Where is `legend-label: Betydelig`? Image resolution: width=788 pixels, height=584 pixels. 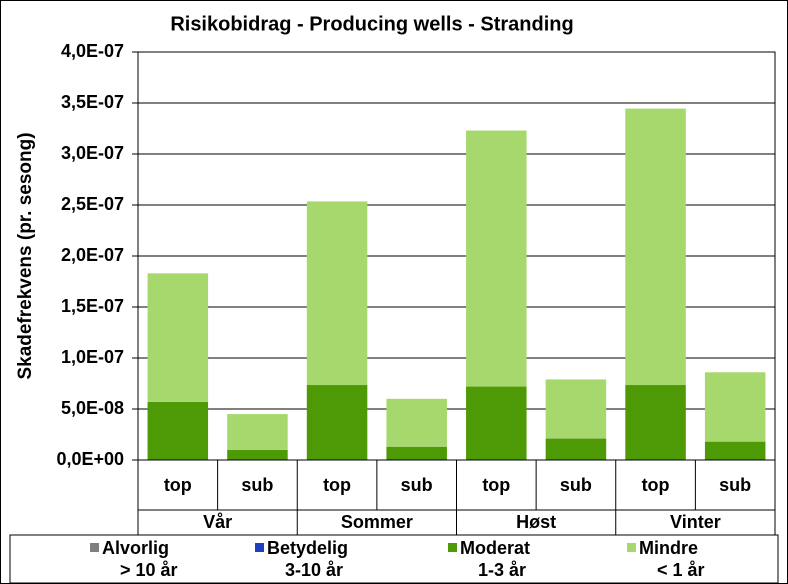
legend-label: Betydelig is located at coordinates (307, 548).